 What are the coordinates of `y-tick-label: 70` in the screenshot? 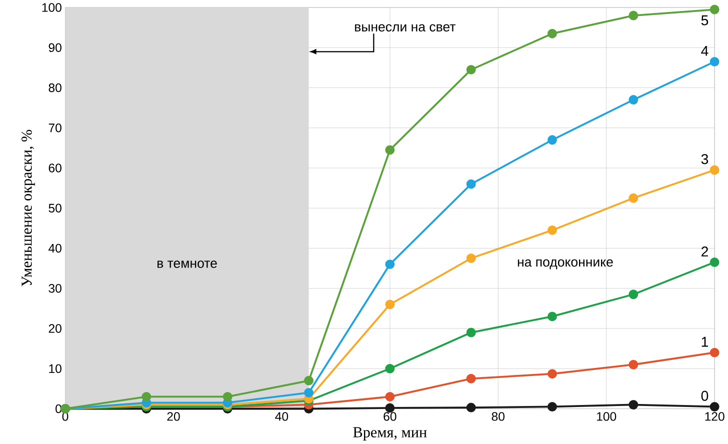 It's located at (55, 128).